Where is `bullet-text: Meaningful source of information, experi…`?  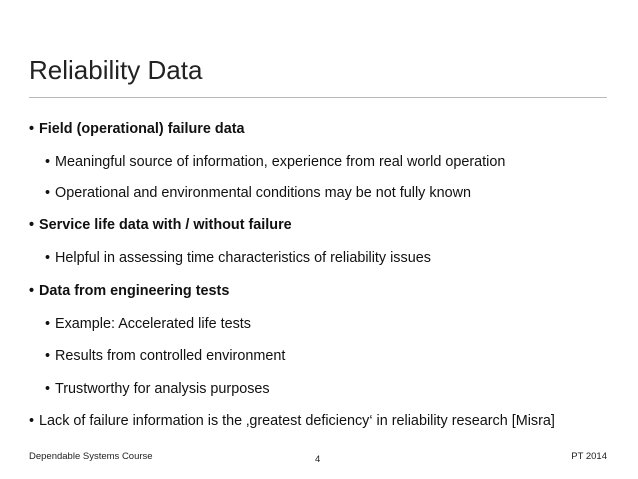
bullet-text: Meaningful source of information, experi… is located at coordinates (280, 162).